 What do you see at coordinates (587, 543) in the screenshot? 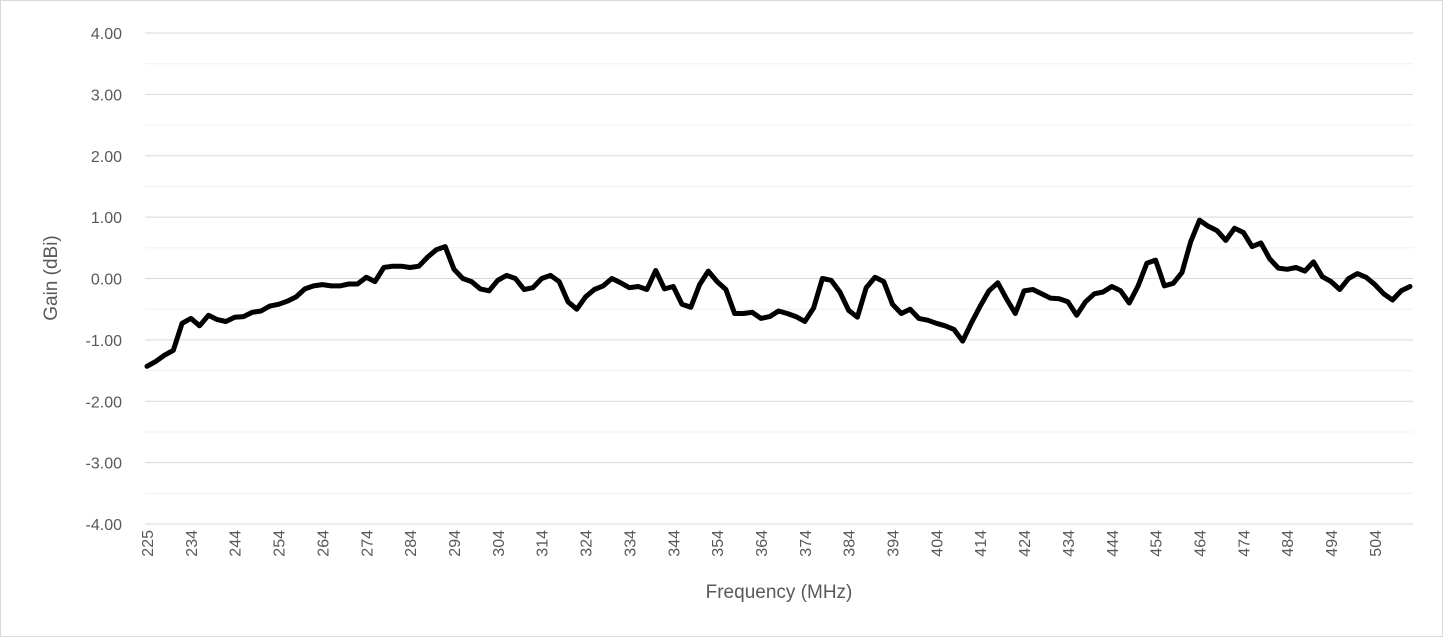
I see `x-tick-label: 324` at bounding box center [587, 543].